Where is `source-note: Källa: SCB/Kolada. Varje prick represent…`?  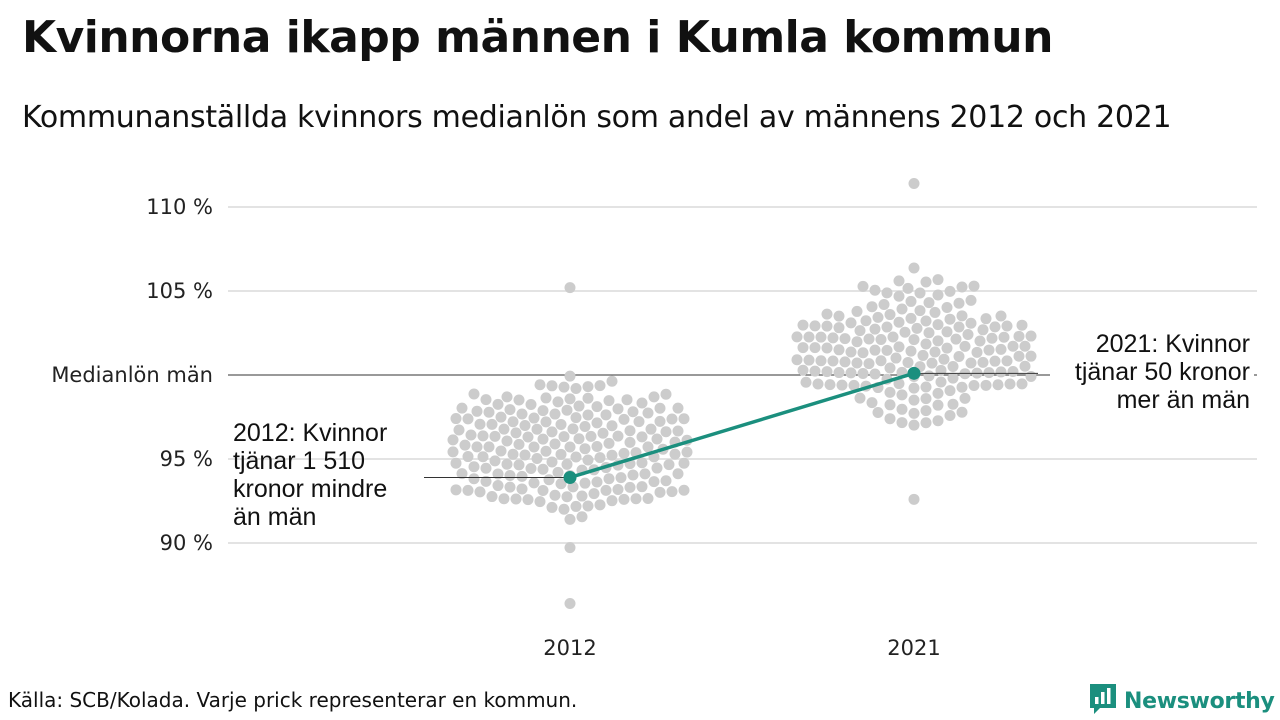
source-note: Källa: SCB/Kolada. Varje prick represent… is located at coordinates (293, 700).